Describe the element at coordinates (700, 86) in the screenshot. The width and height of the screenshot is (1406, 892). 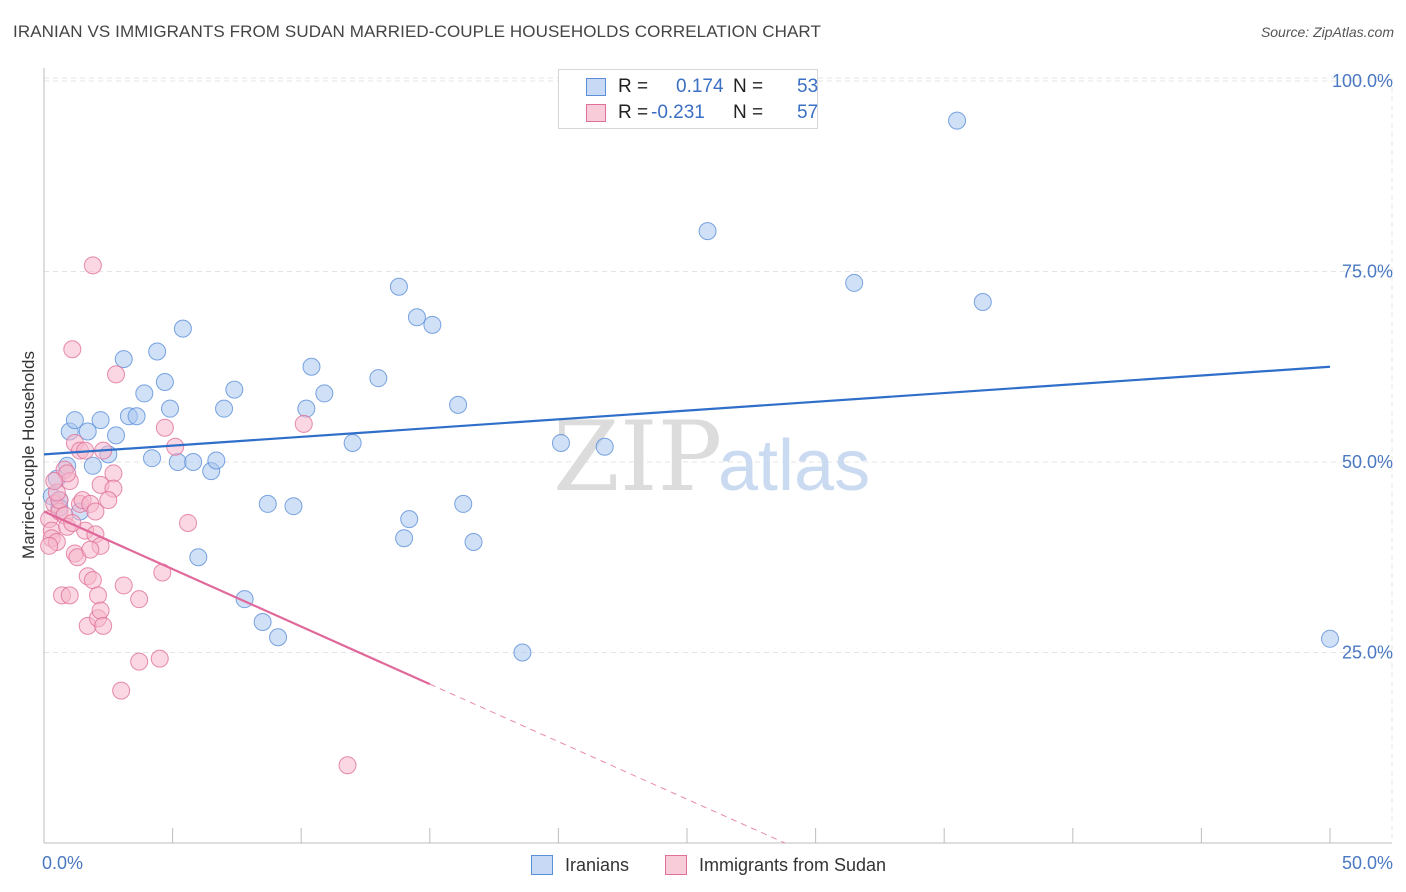
I see `legend-r-value-iranians: 0.174` at that location.